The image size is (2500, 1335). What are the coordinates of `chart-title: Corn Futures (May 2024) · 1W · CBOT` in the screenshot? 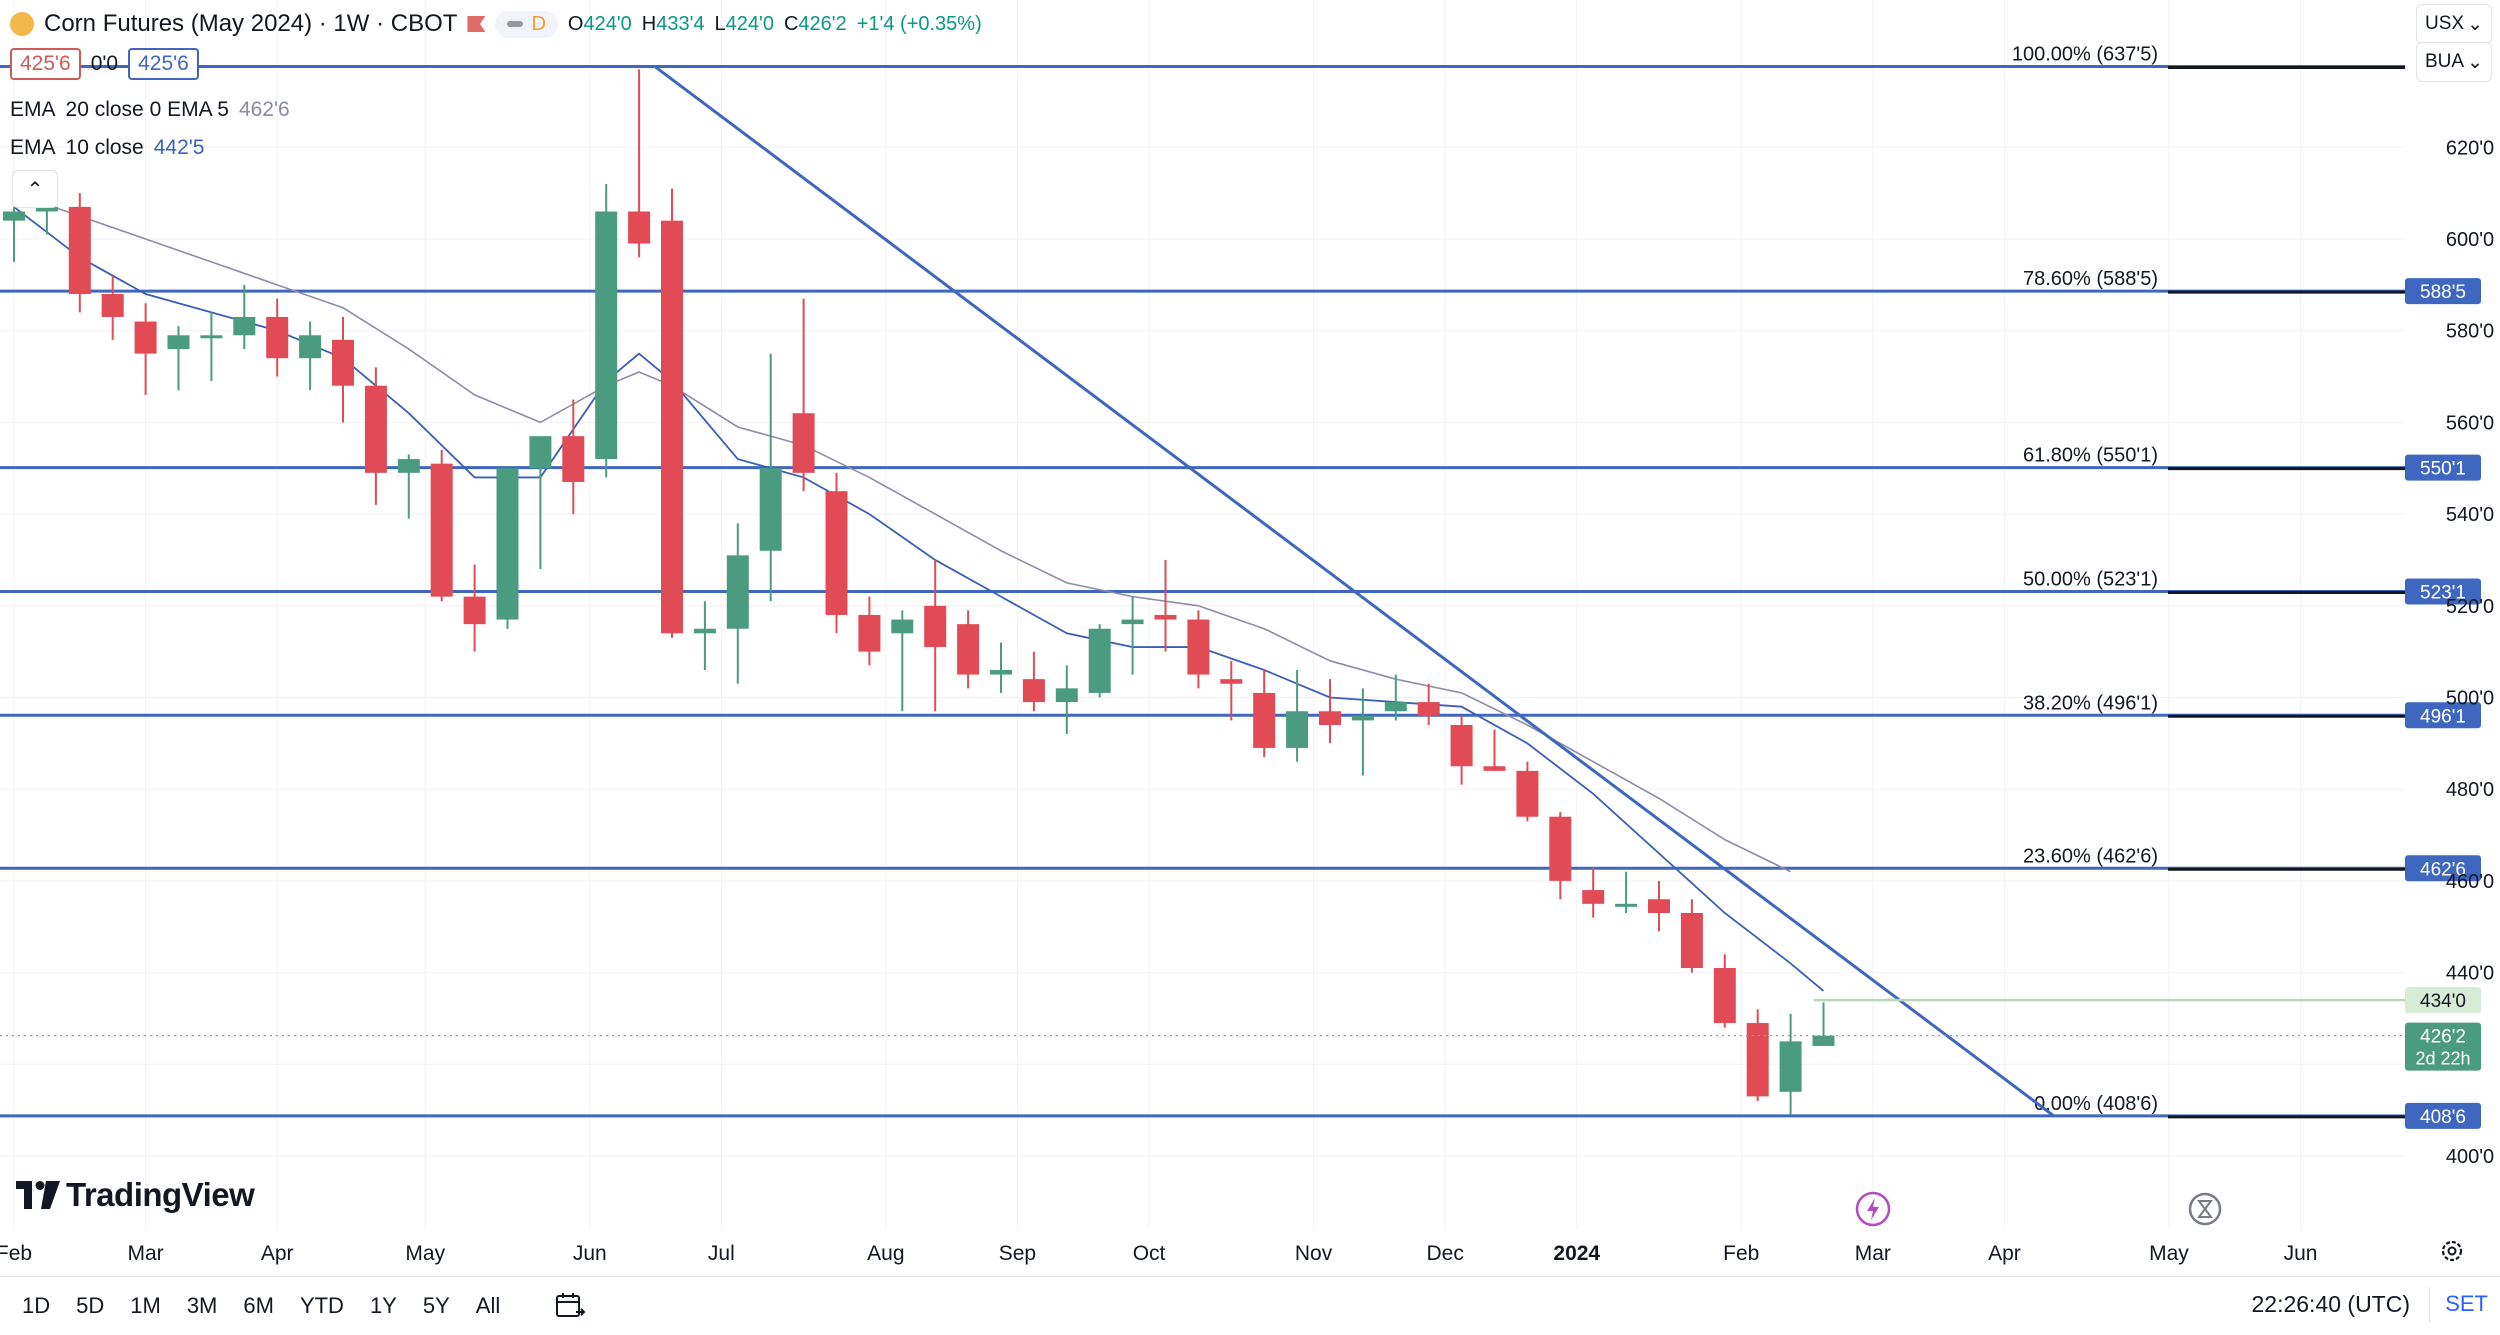 It's located at (251, 23).